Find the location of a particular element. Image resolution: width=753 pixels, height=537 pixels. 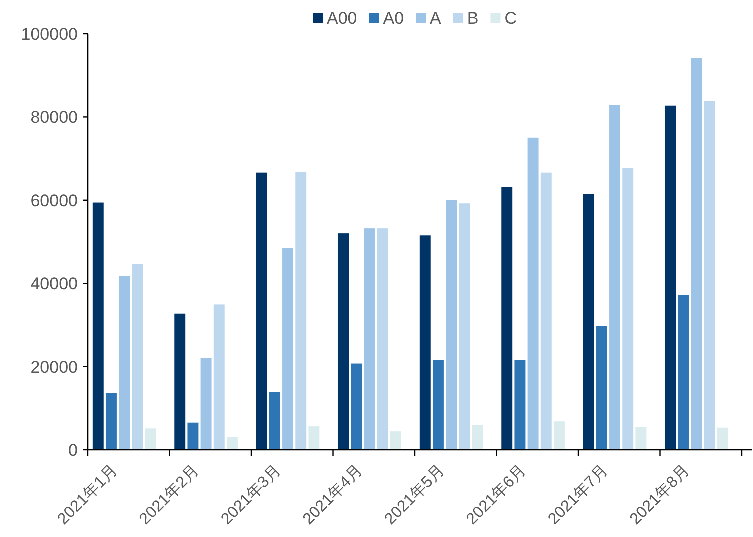

y-tick-label: 20000 is located at coordinates (54, 367).